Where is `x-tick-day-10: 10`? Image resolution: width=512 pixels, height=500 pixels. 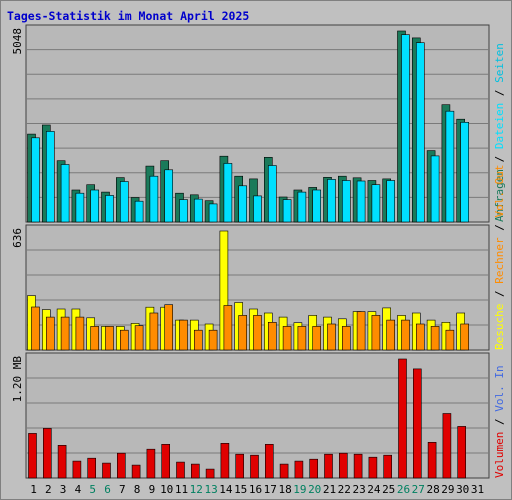
x-tick-day-10: 10 is located at coordinates (166, 489).